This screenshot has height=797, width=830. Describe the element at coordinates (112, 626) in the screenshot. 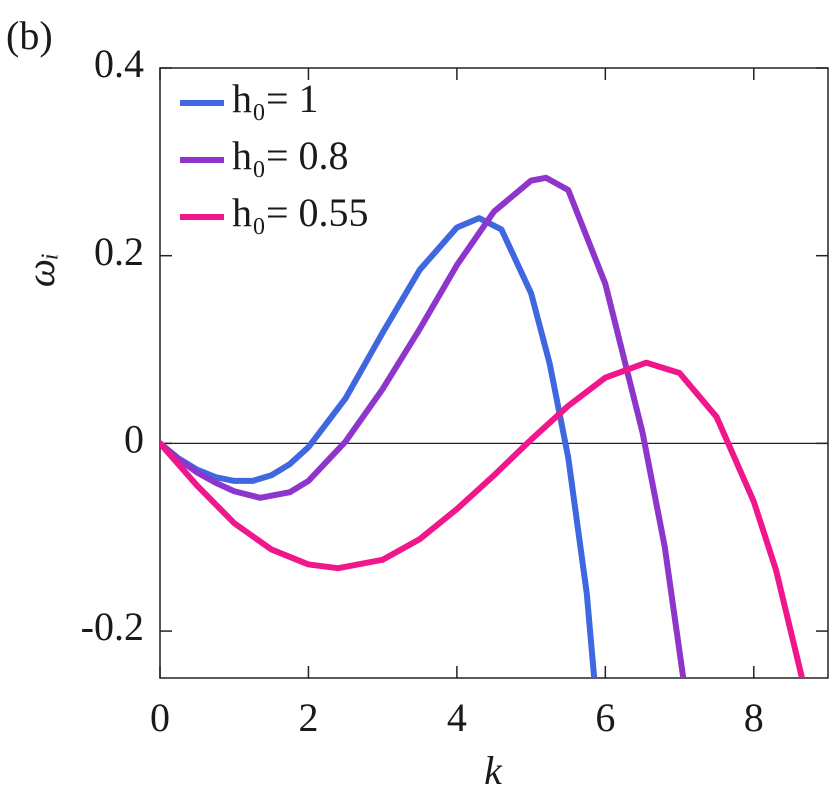

I see `y-tick-label: -0.2` at that location.